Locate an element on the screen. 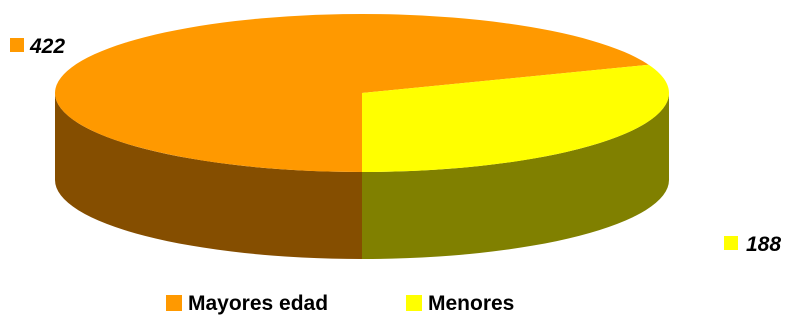 The height and width of the screenshot is (322, 800). data-label-value-menores: 188 is located at coordinates (763, 244).